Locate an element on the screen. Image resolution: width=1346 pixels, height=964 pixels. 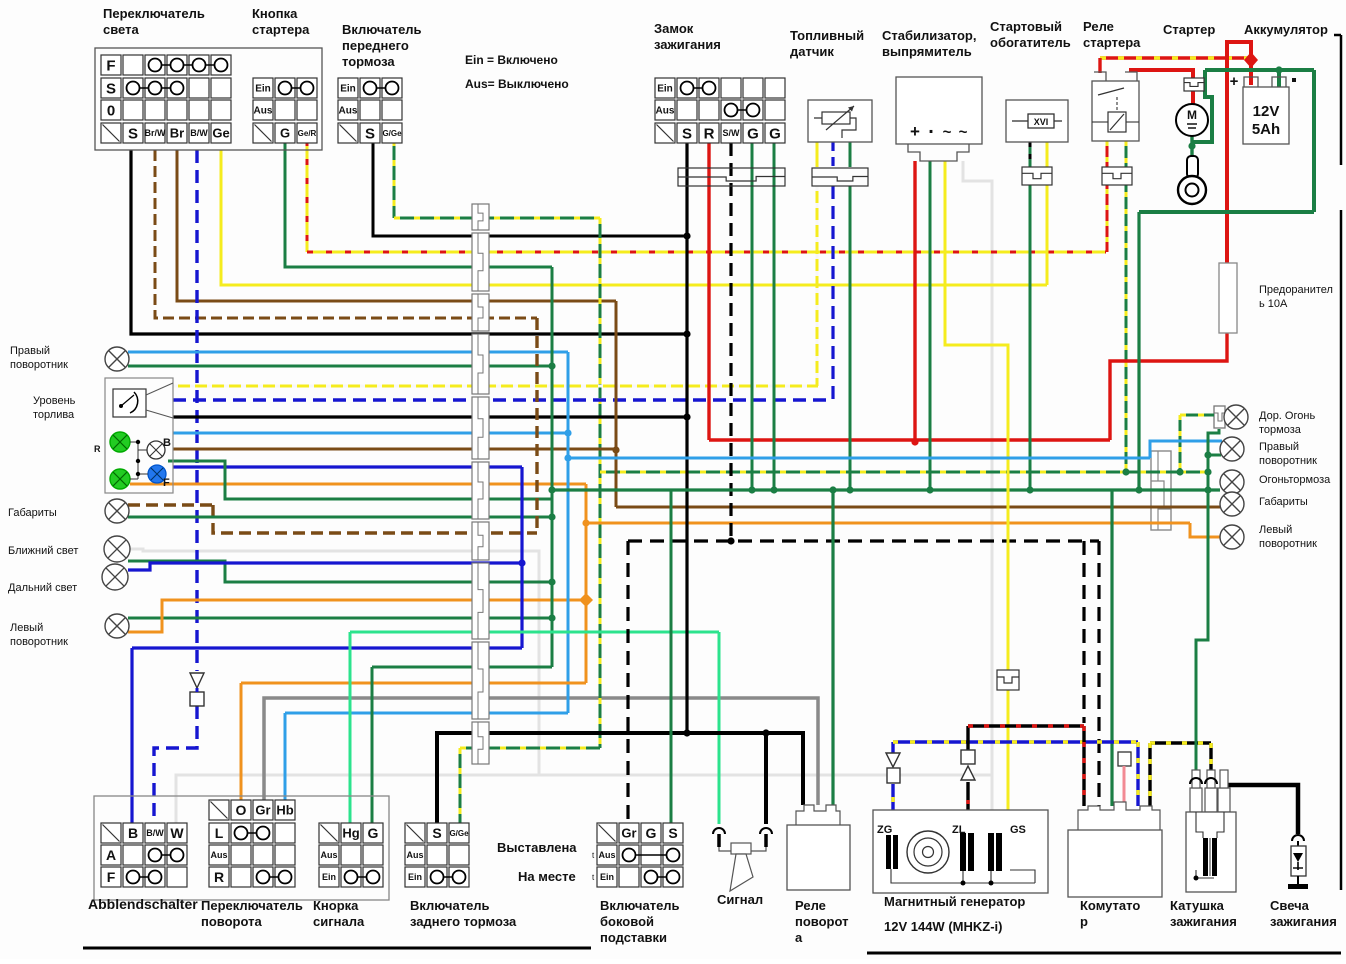
svg-text: Ge/R is located at coordinates (307, 133).